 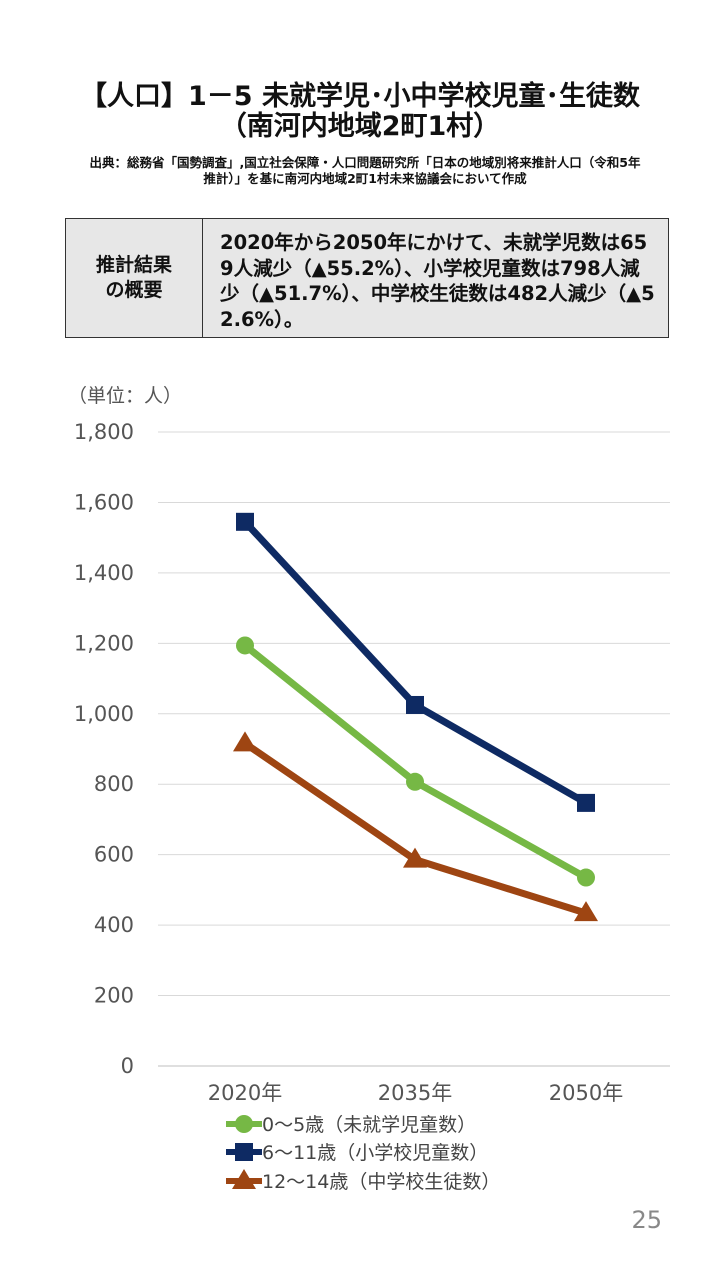 What do you see at coordinates (245, 1093) in the screenshot?
I see `x-tick-label: 2020年` at bounding box center [245, 1093].